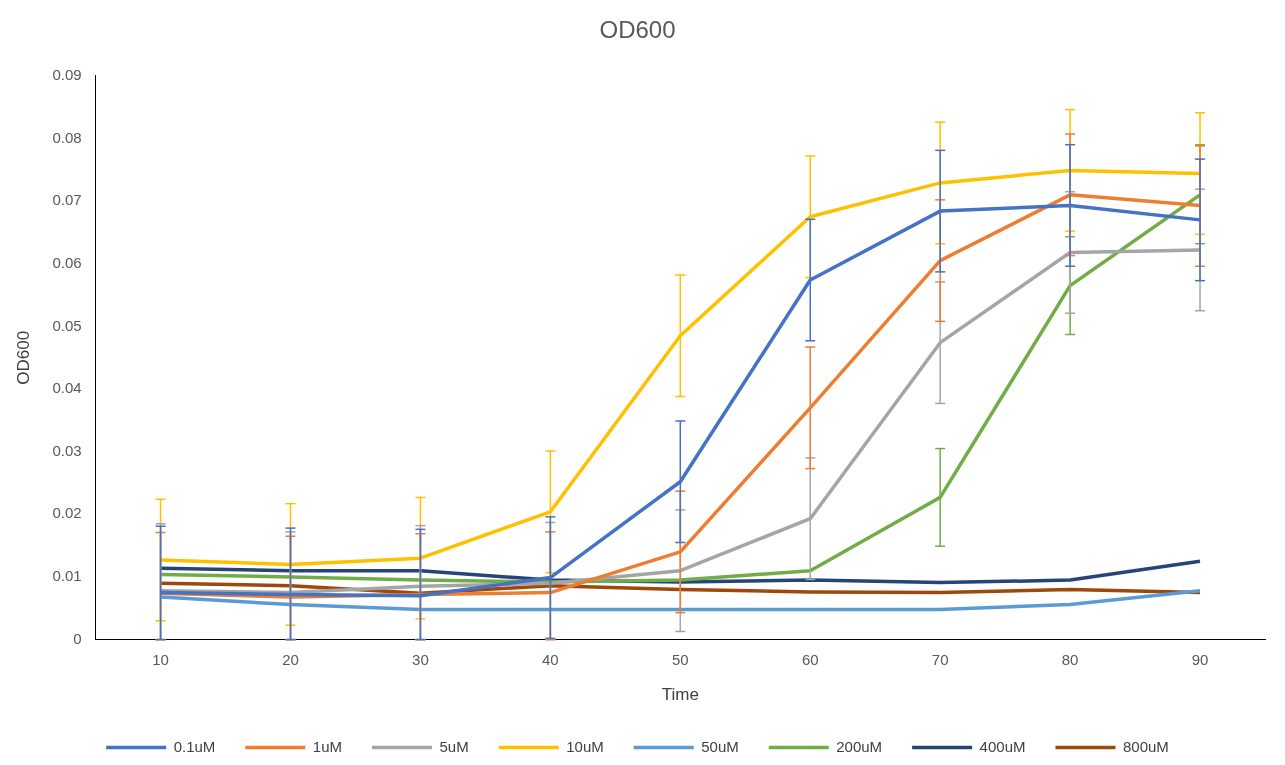  What do you see at coordinates (23, 357) in the screenshot?
I see `y-axis-title: OD600` at bounding box center [23, 357].